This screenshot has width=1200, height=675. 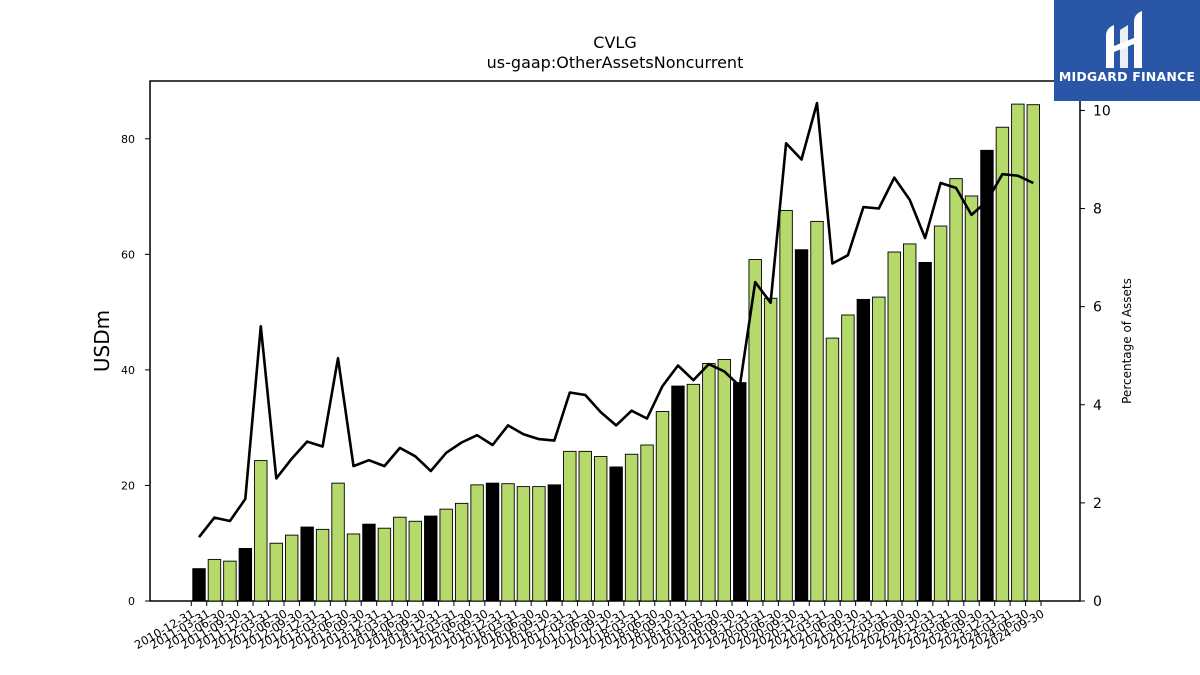 What do you see at coordinates (1127, 341) in the screenshot?
I see `y2-axis-label: Percentage of Assets` at bounding box center [1127, 341].